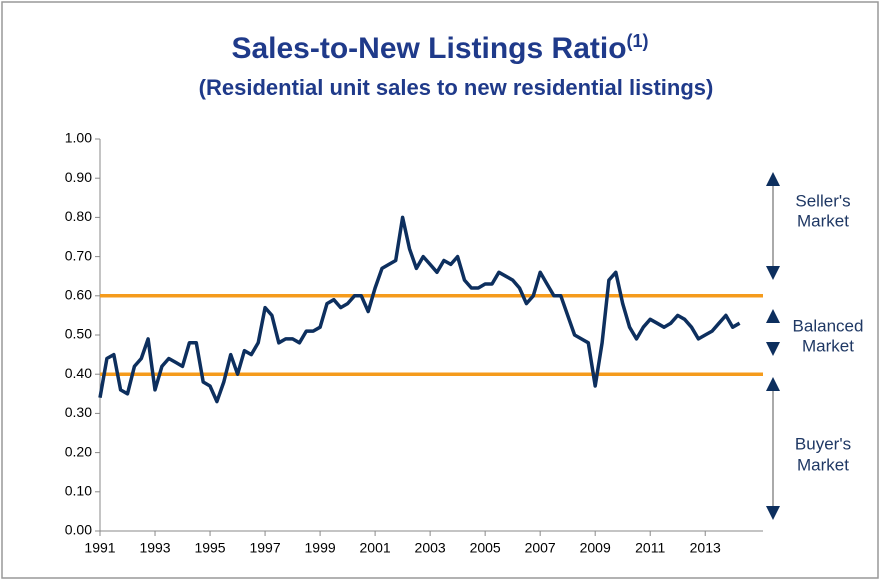 This screenshot has height=581, width=881. What do you see at coordinates (78, 412) in the screenshot?
I see `y-tick-label: 0.30` at bounding box center [78, 412].